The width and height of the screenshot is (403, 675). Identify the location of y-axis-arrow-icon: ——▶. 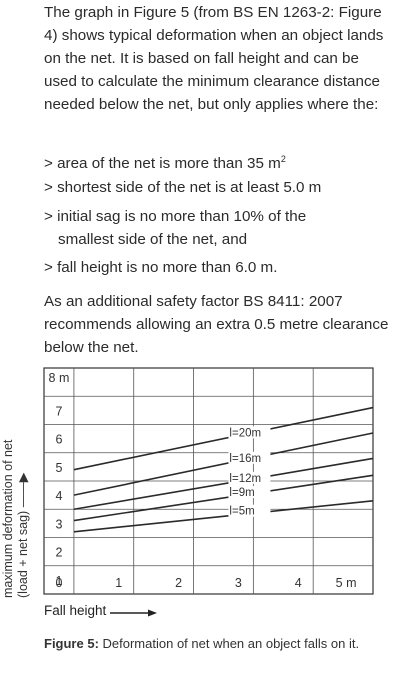
(23, 490).